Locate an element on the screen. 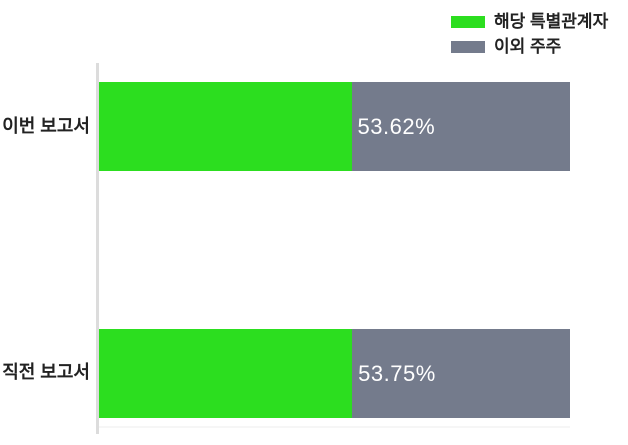 The height and width of the screenshot is (445, 628). bar-segment-gray-current: 53.62% is located at coordinates (460, 126).